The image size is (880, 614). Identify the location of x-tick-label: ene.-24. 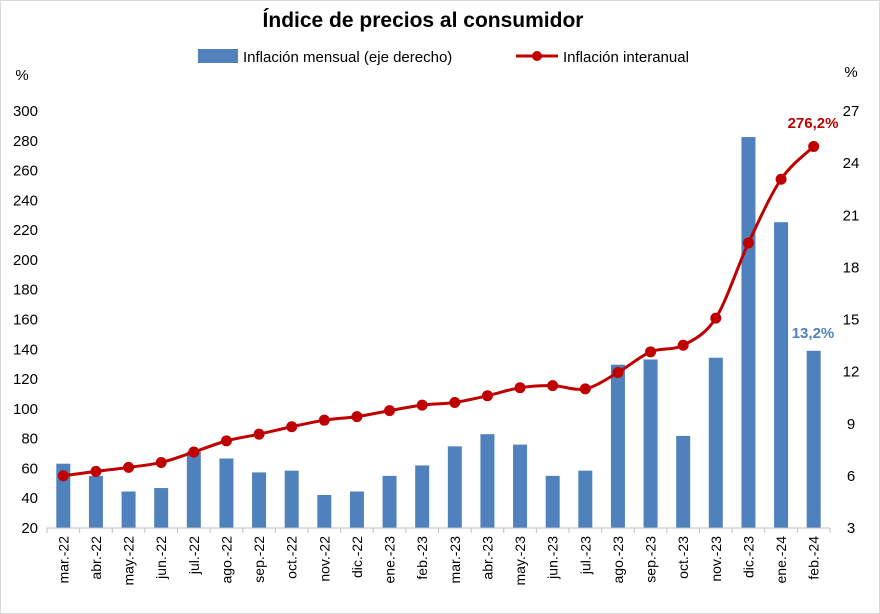
(781, 560).